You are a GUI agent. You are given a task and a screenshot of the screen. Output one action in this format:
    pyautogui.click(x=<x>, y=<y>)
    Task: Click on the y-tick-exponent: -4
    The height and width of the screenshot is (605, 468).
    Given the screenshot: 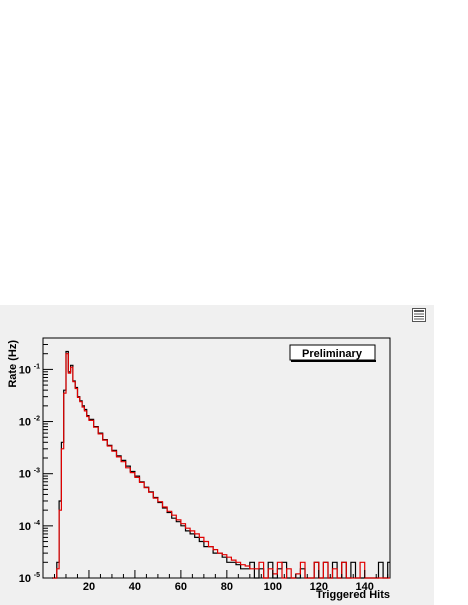 What is the action you would take?
    pyautogui.click(x=37, y=523)
    